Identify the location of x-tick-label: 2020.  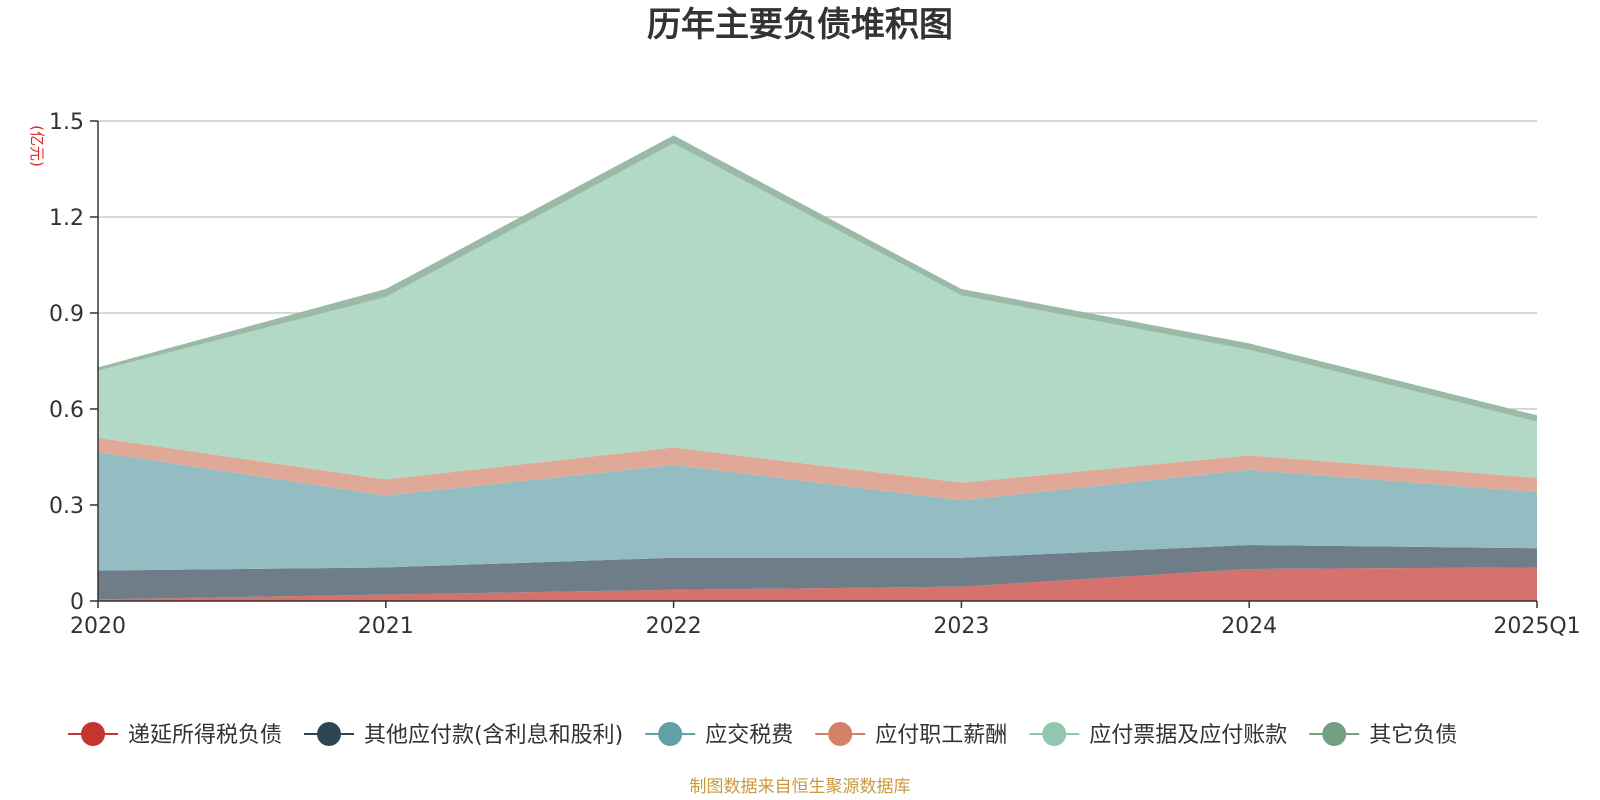
(98, 626).